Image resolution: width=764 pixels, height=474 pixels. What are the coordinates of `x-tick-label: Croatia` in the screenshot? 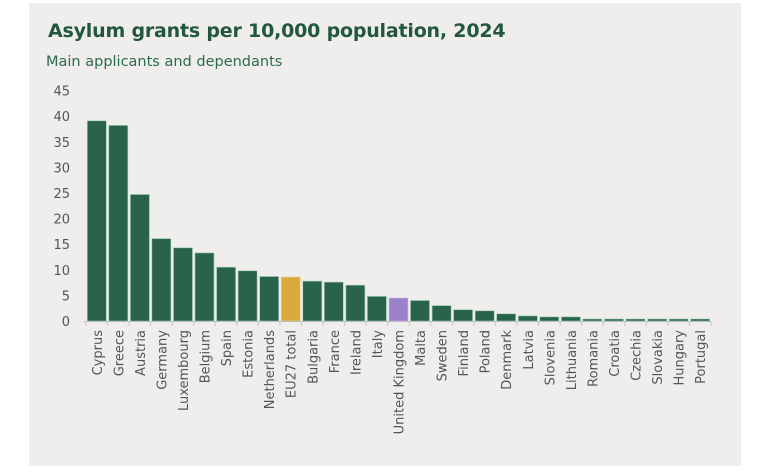 It's located at (615, 353).